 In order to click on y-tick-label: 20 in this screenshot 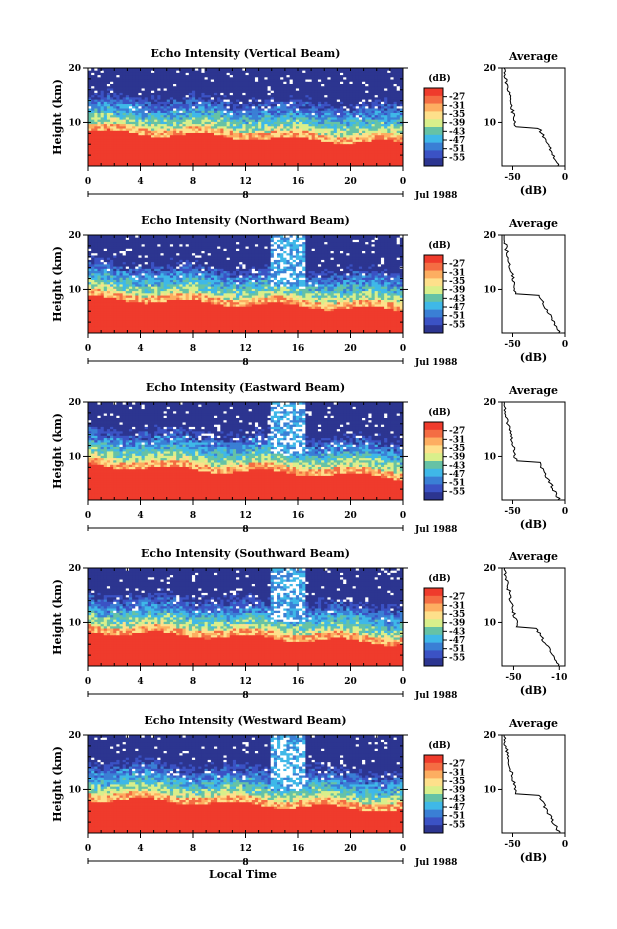, I will do `click(74, 69)`.